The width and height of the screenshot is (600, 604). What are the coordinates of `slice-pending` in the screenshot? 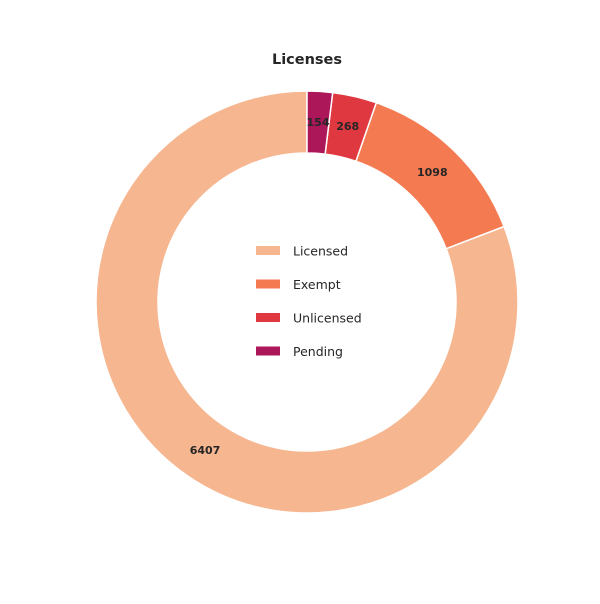 It's located at (320, 122).